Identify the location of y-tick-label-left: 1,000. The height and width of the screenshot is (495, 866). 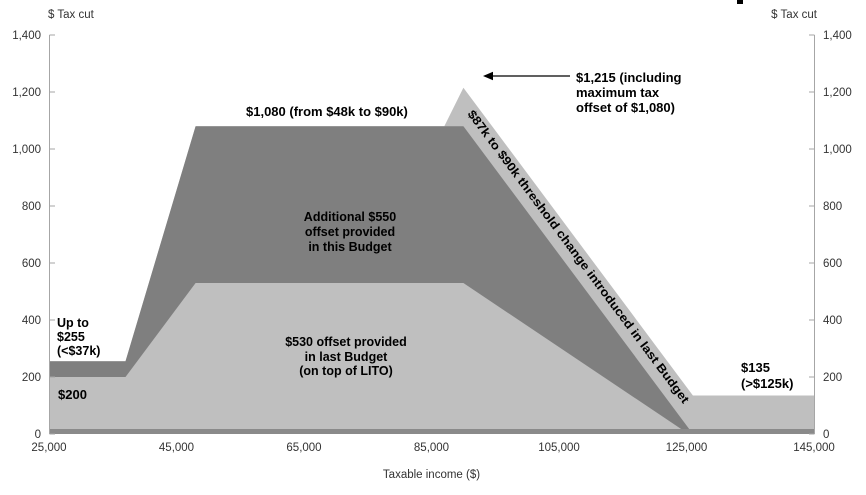
(26, 150).